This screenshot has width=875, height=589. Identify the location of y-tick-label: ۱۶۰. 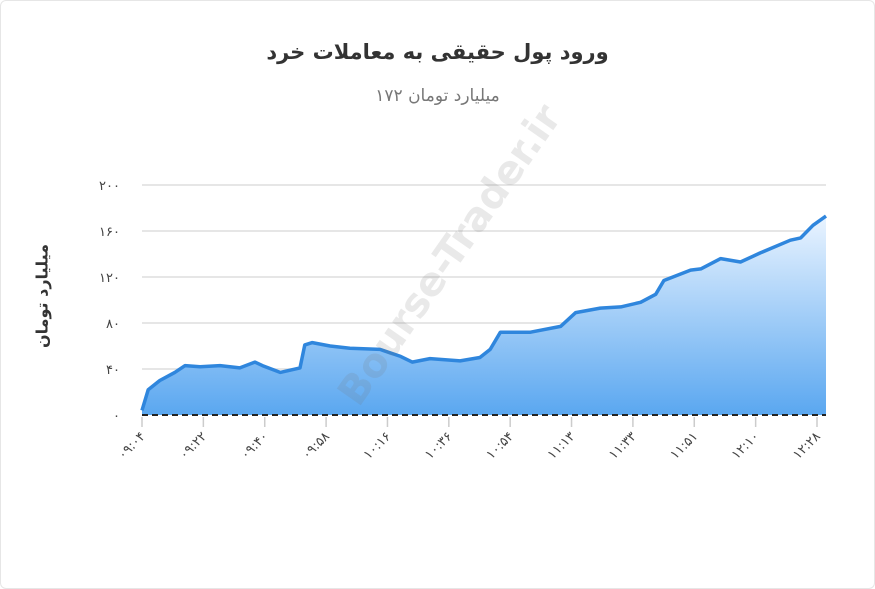
(109, 232).